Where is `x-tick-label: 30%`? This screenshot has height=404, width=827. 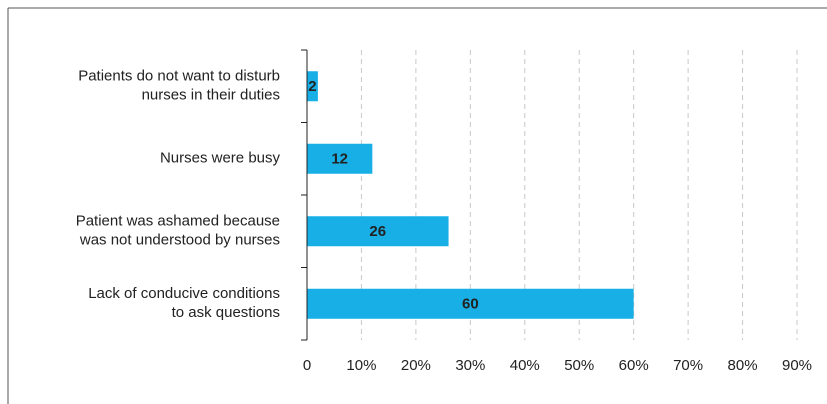 x-tick-label: 30% is located at coordinates (470, 365).